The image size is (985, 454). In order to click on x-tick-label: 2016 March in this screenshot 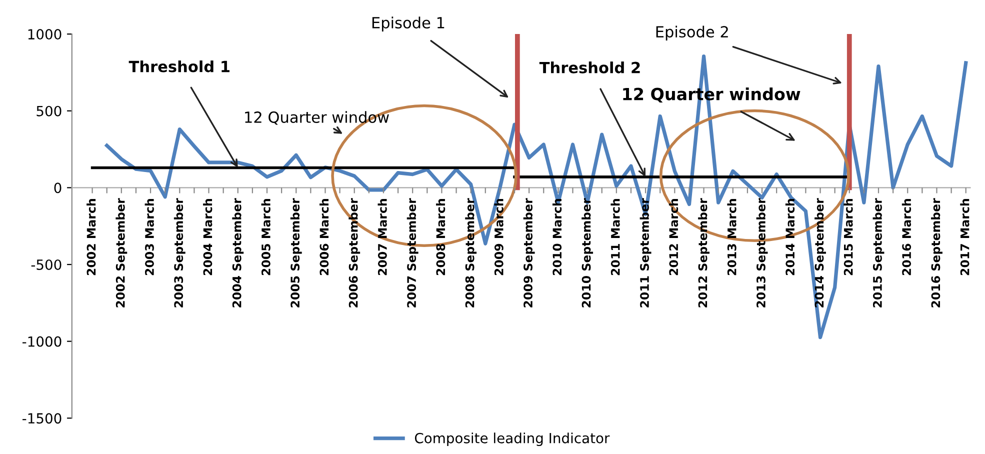, I will do `click(907, 237)`.